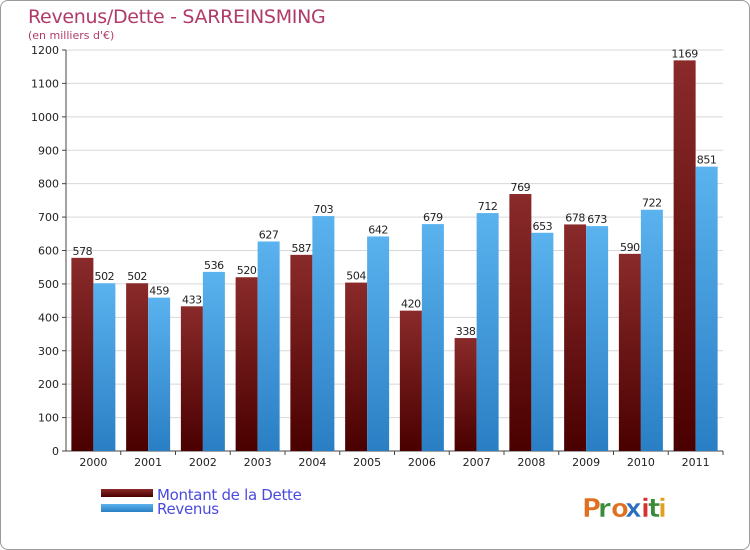 This screenshot has width=750, height=550. I want to click on chart-title: Revenus/Dette - SARREINSMING, so click(177, 17).